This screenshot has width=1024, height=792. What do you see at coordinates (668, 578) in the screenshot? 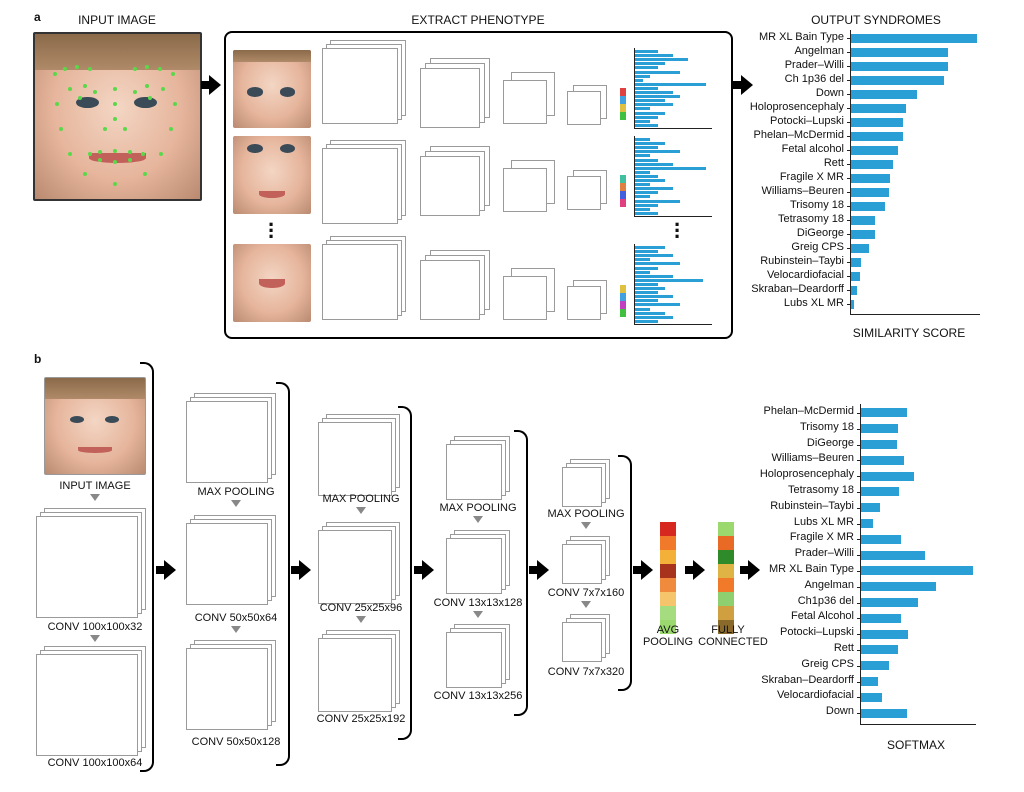
I see `avg-pooling-vector` at bounding box center [668, 578].